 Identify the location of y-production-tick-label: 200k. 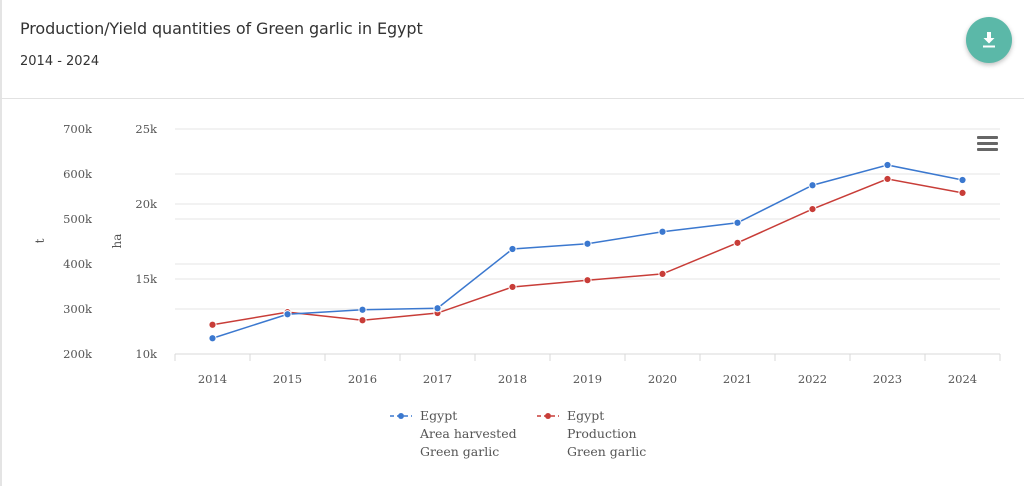
(78, 354).